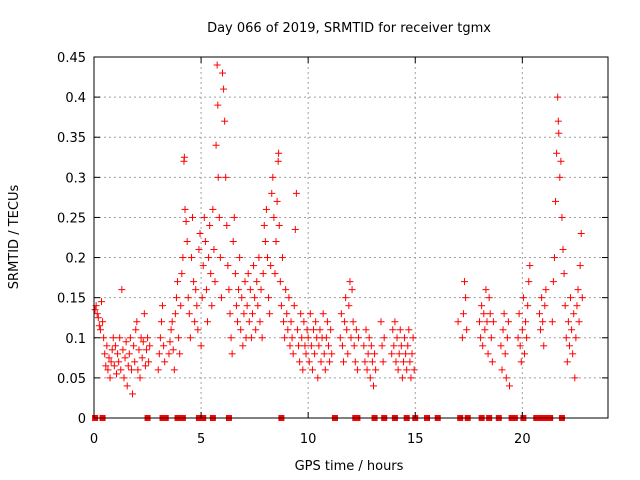  Describe the element at coordinates (415, 439) in the screenshot. I see `x-tick-label: 15` at that location.